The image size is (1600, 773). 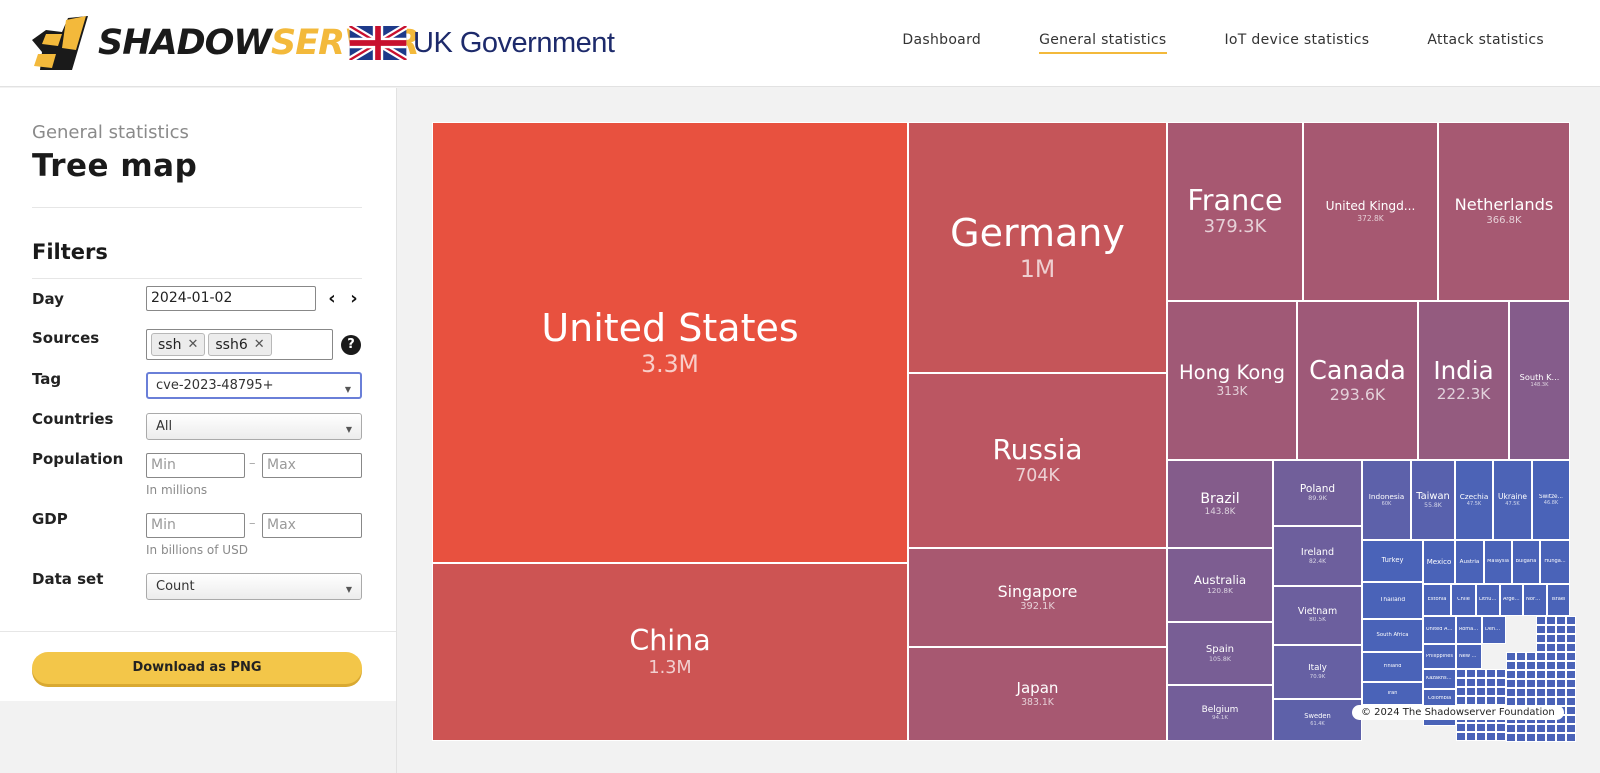 I want to click on treemap-cell: United Kingd... 372.8K, so click(x=1370, y=211).